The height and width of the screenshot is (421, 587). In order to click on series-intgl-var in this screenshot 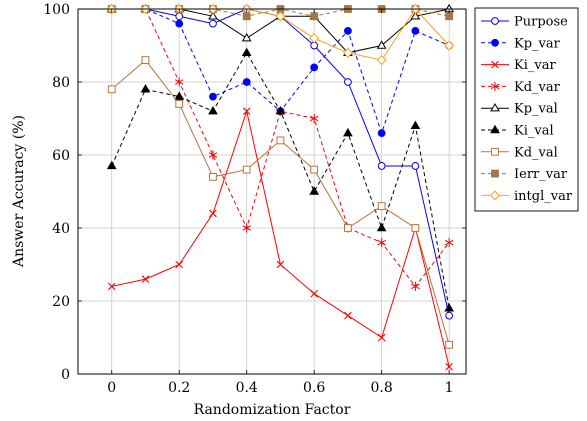, I will do `click(280, 34)`.